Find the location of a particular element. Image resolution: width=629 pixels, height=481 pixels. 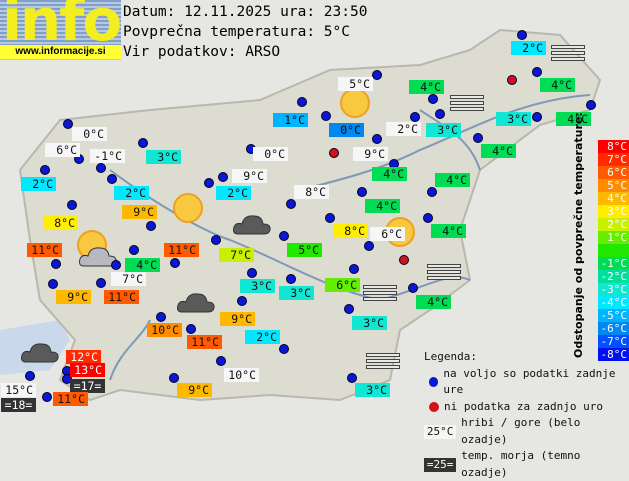

logo-url: www.informacije.si is located at coordinates (60, 52).